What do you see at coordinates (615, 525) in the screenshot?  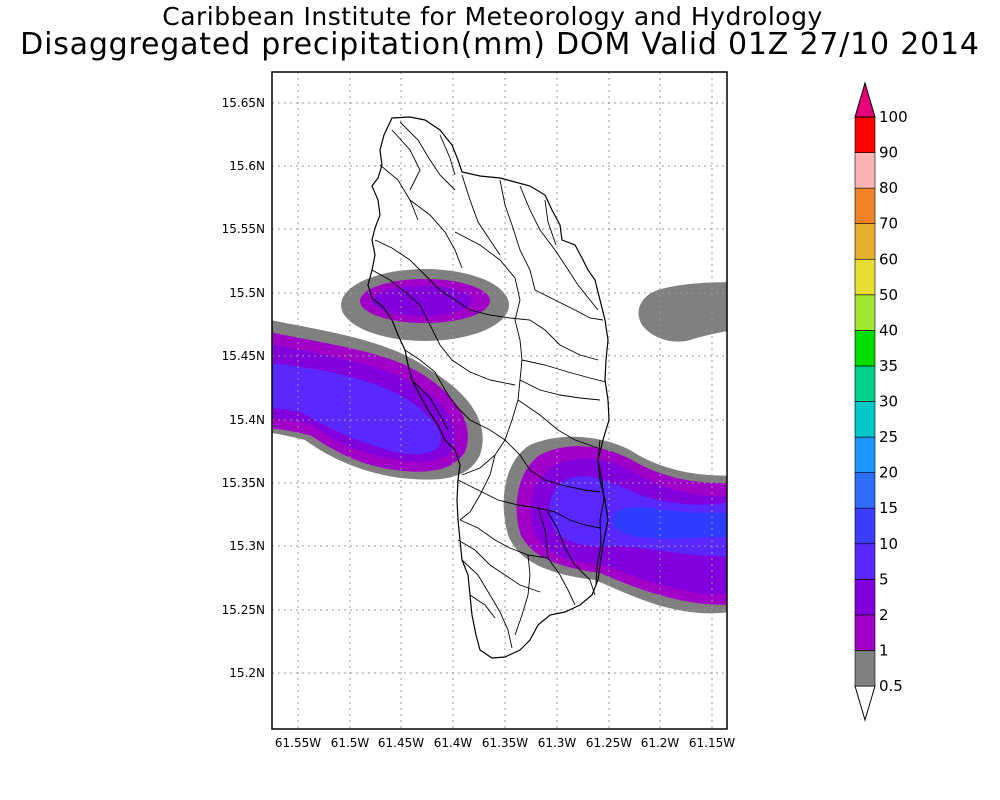 I see `precip-area-southeast` at bounding box center [615, 525].